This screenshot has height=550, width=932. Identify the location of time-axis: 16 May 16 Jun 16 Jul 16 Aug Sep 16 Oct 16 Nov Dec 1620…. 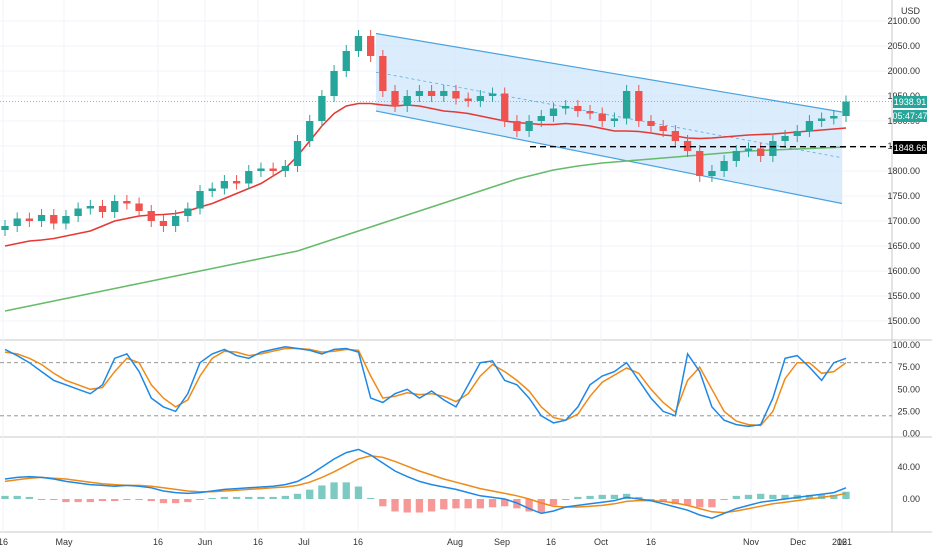
(426, 542).